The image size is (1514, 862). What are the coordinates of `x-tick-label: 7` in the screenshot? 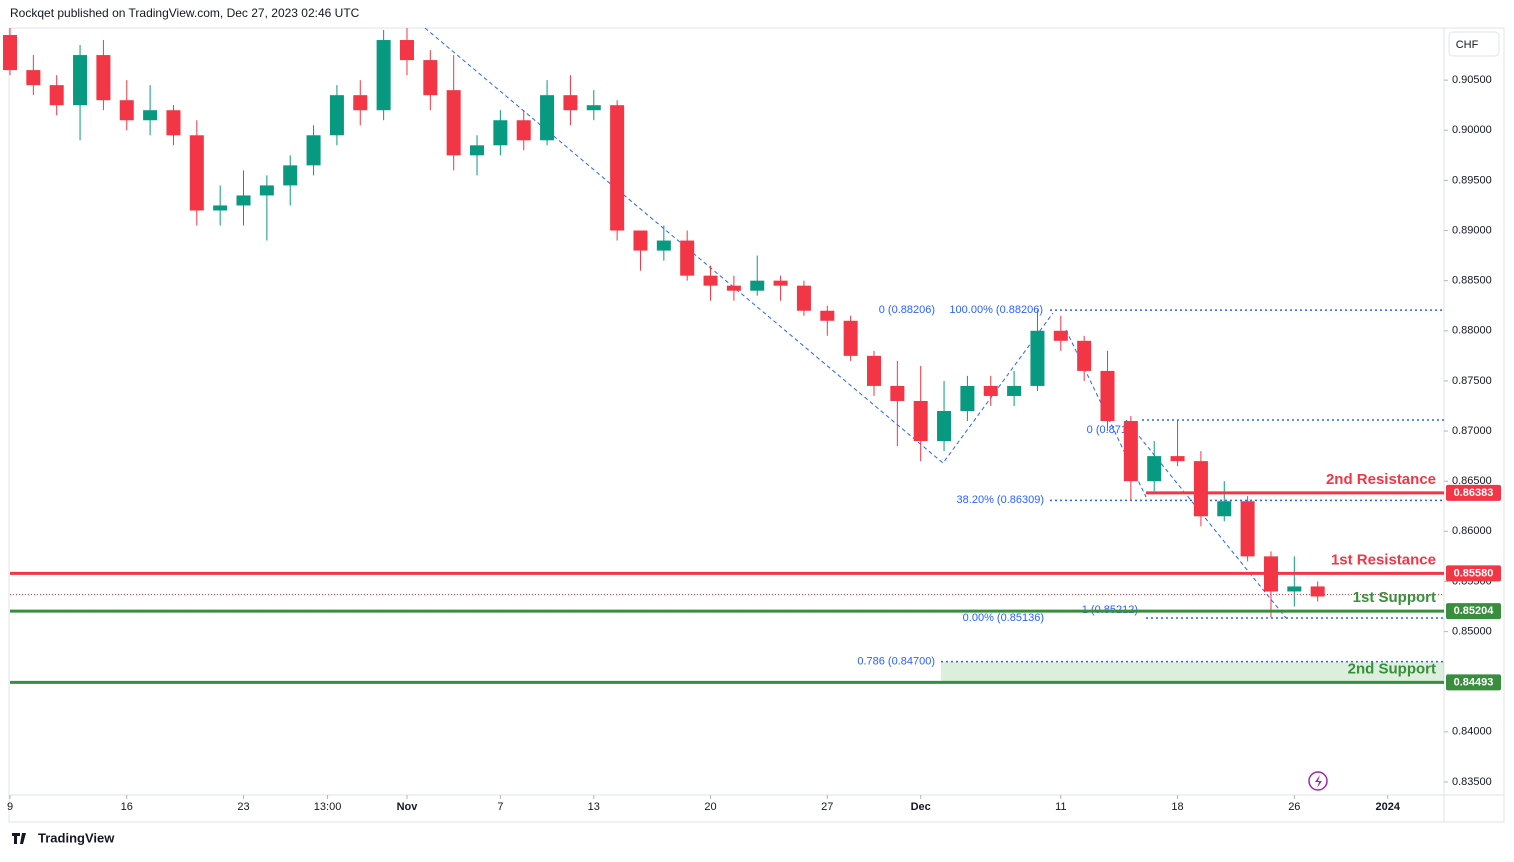 It's located at (500, 807).